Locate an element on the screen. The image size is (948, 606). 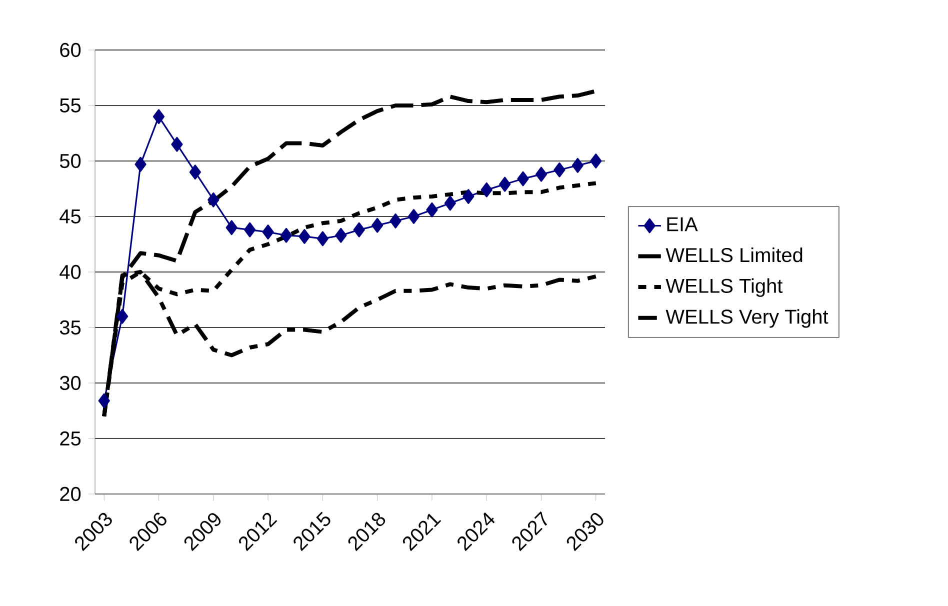
legend-label: WELLS Tight is located at coordinates (724, 287).